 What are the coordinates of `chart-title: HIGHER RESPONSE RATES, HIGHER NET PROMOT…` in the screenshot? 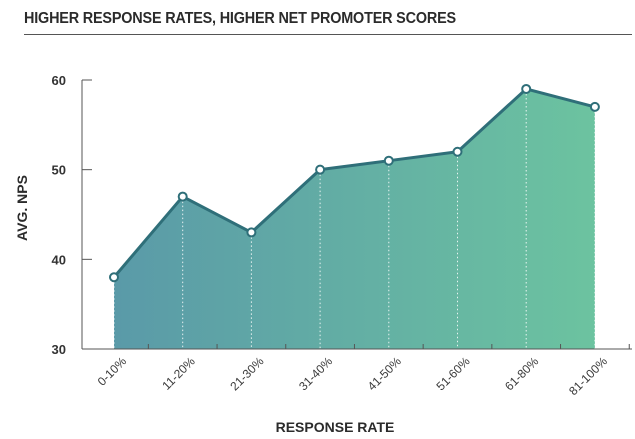 It's located at (240, 18).